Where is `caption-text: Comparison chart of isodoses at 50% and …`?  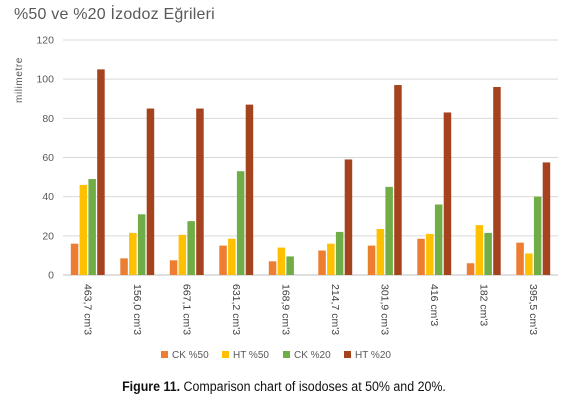
caption-text: Comparison chart of isodoses at 50% and … is located at coordinates (313, 386).